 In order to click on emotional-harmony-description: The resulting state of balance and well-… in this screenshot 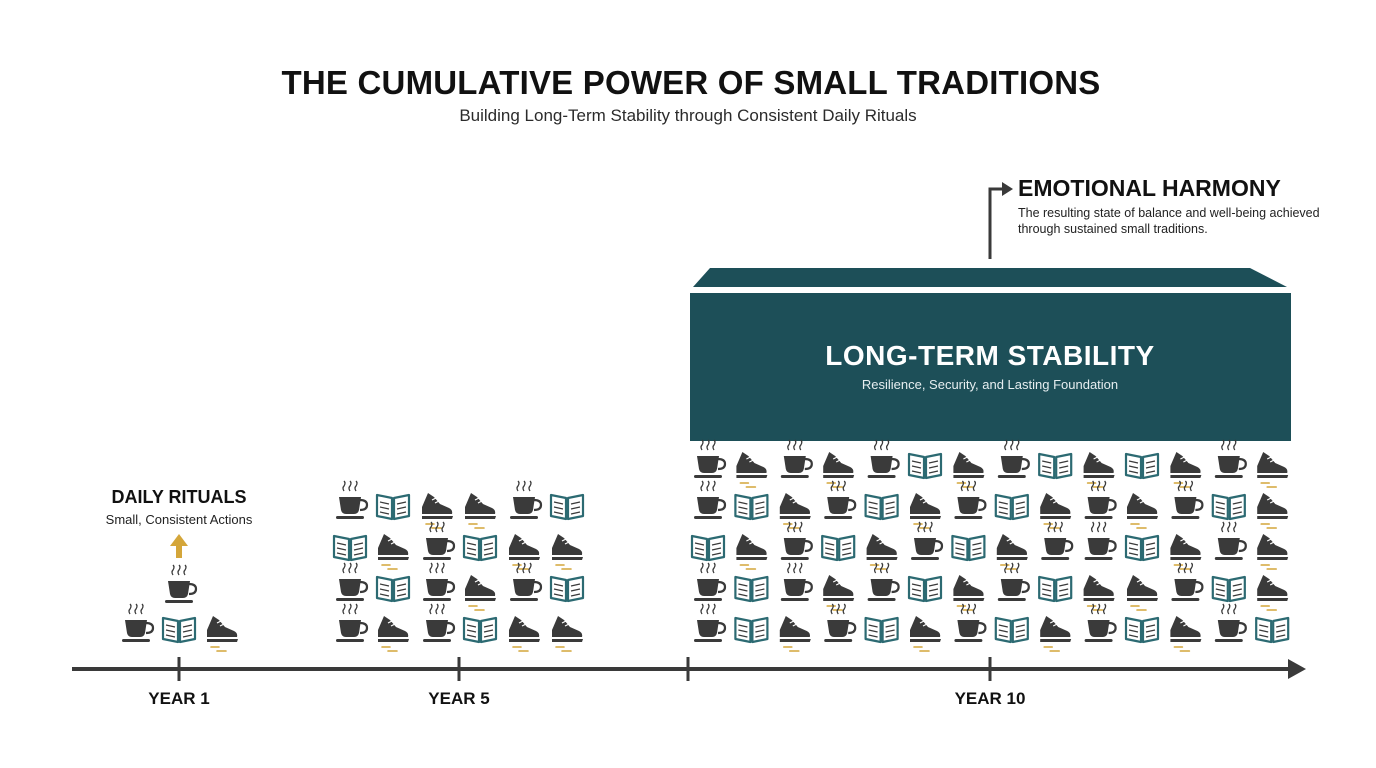, I will do `click(1169, 221)`.